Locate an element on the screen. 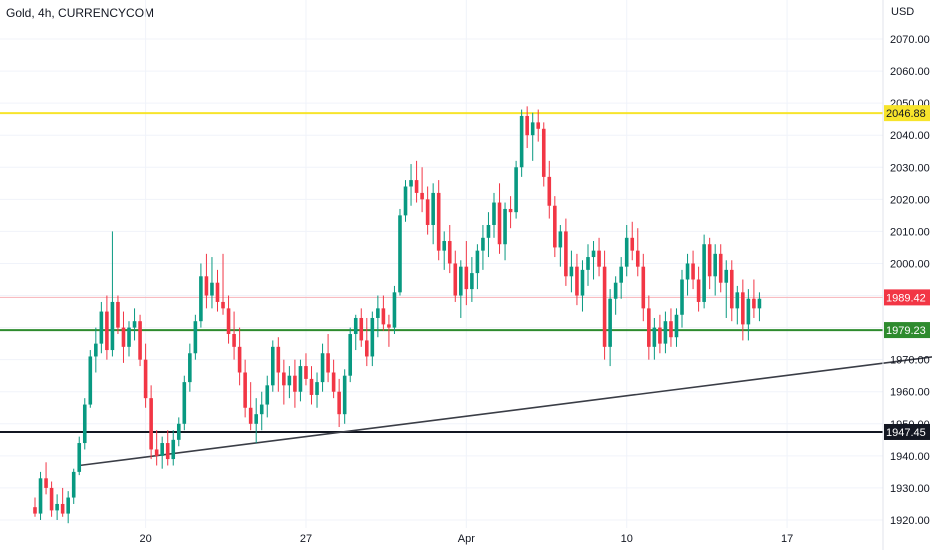 Image resolution: width=932 pixels, height=550 pixels. chart-title: Gold, 4h, CURRENCYCOM is located at coordinates (80, 13).